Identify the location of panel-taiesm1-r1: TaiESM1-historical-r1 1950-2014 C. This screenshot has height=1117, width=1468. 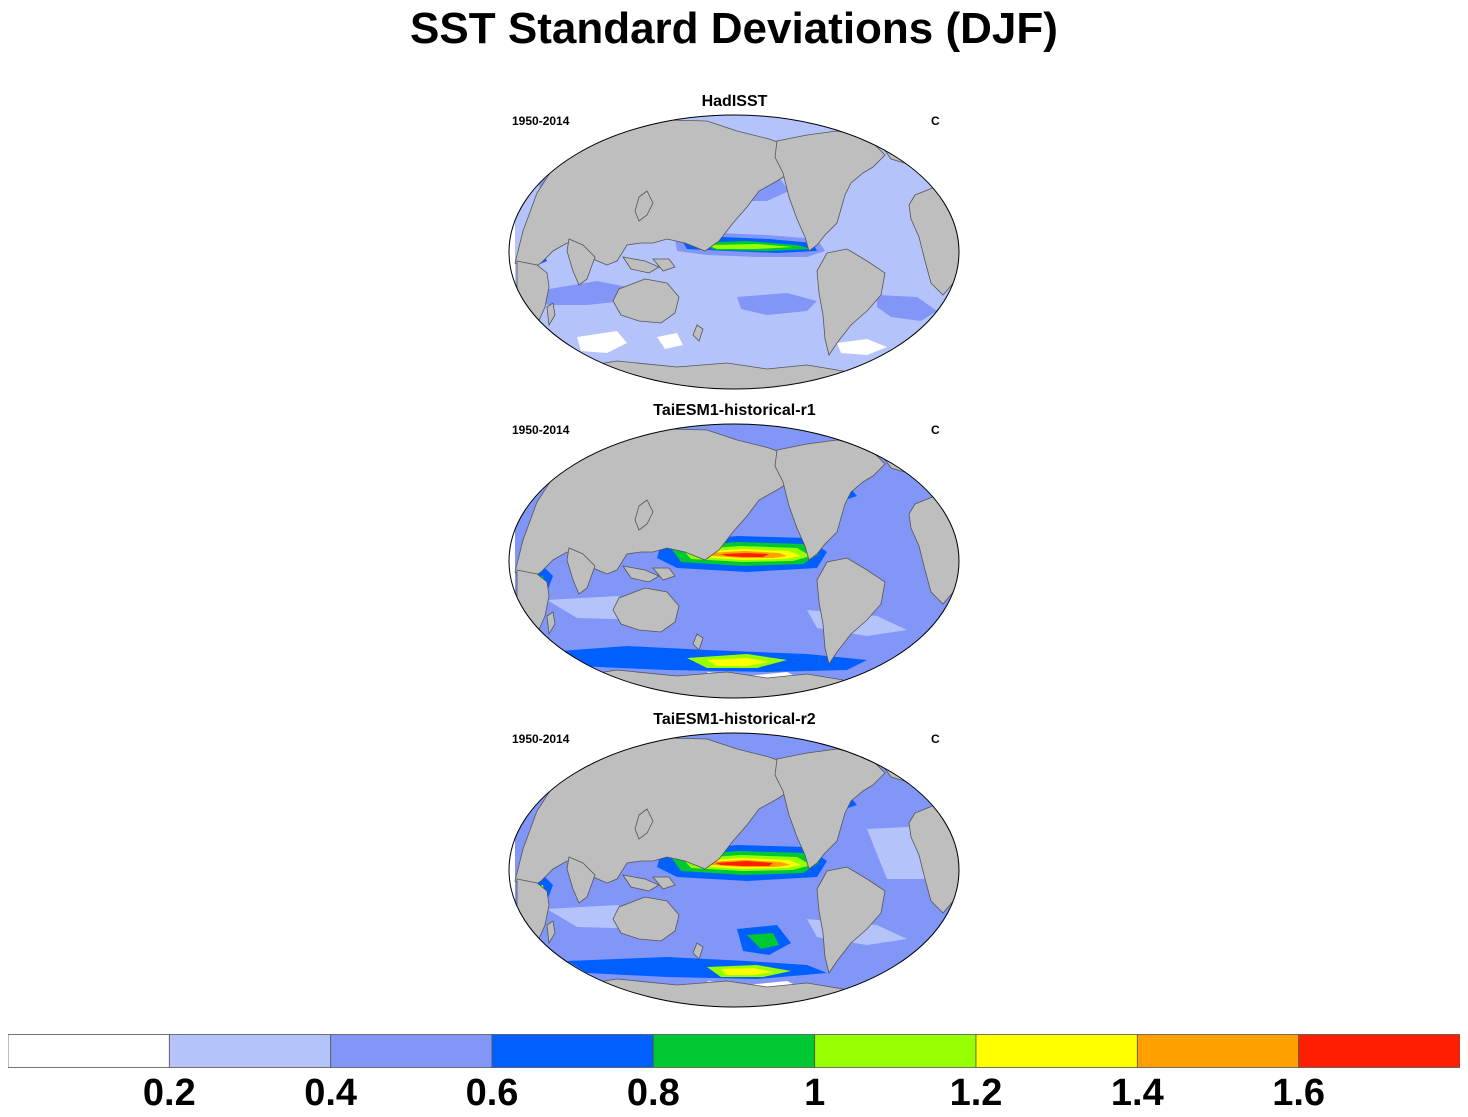
(734, 552).